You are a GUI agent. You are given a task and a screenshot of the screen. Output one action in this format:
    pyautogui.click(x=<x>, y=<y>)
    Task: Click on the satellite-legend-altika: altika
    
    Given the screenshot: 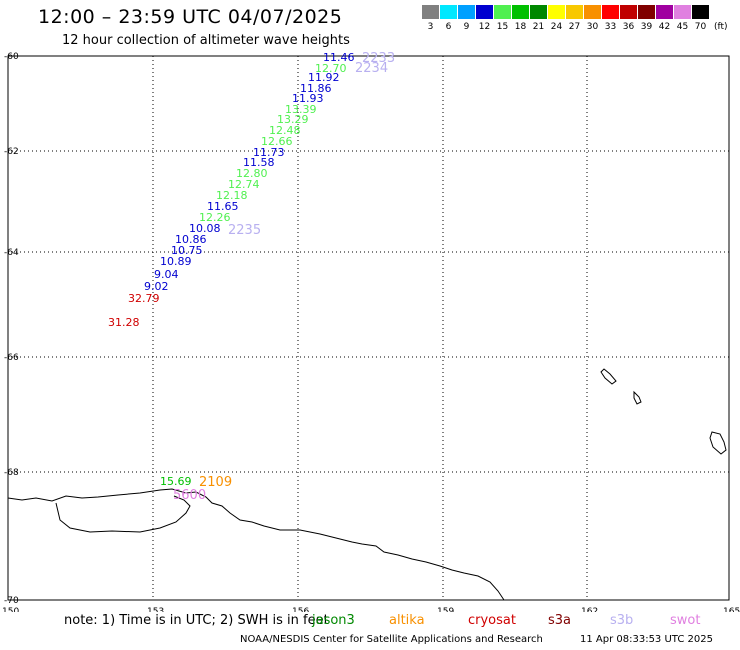 What is the action you would take?
    pyautogui.click(x=407, y=620)
    